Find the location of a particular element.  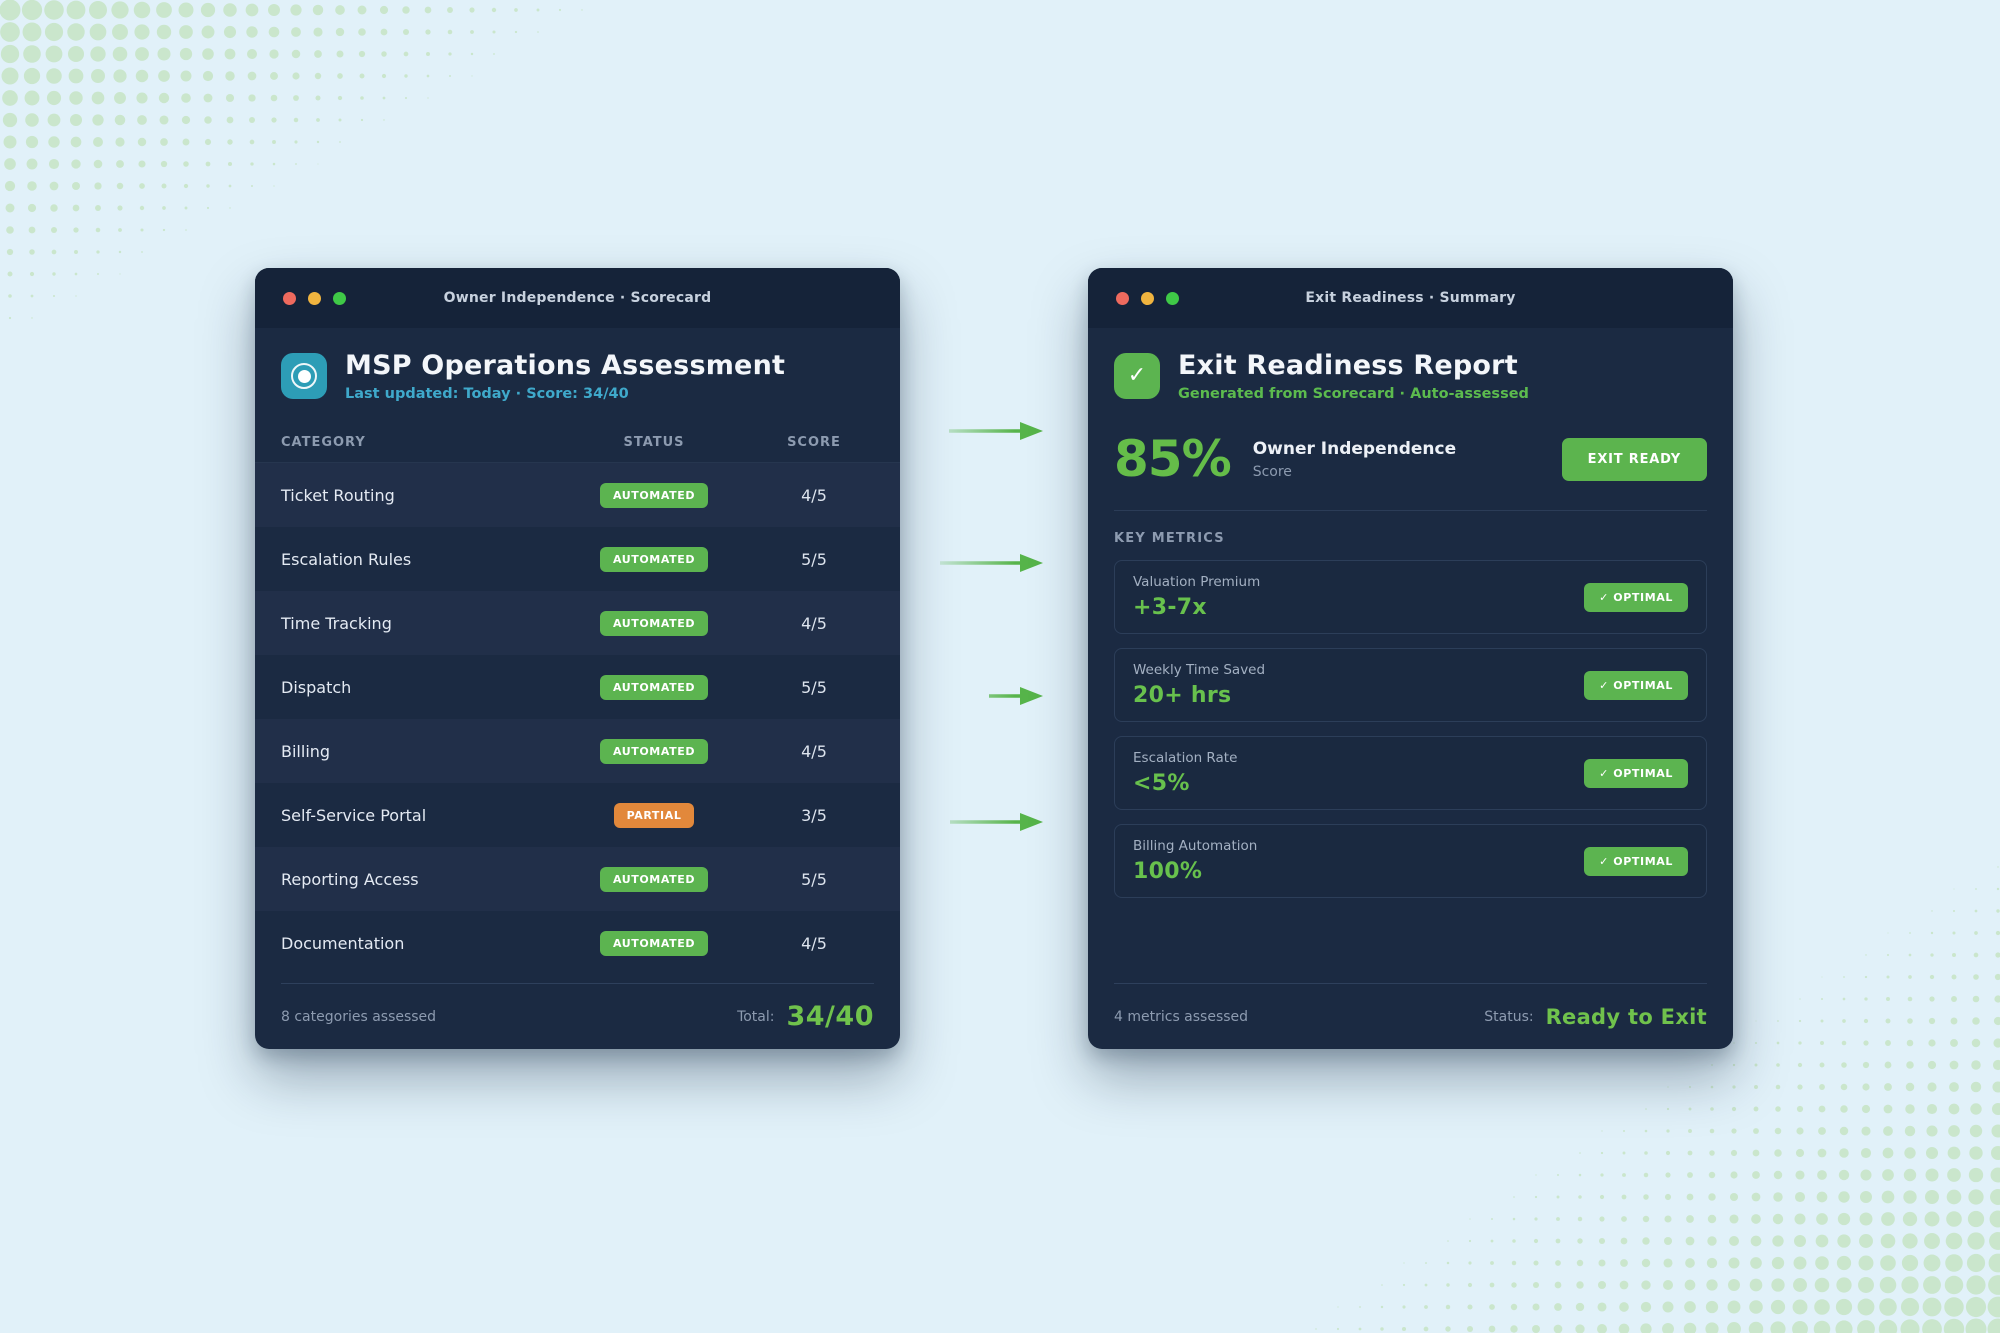

table-row: Reporting Access AUTOMATED 5/5 is located at coordinates (577, 879).